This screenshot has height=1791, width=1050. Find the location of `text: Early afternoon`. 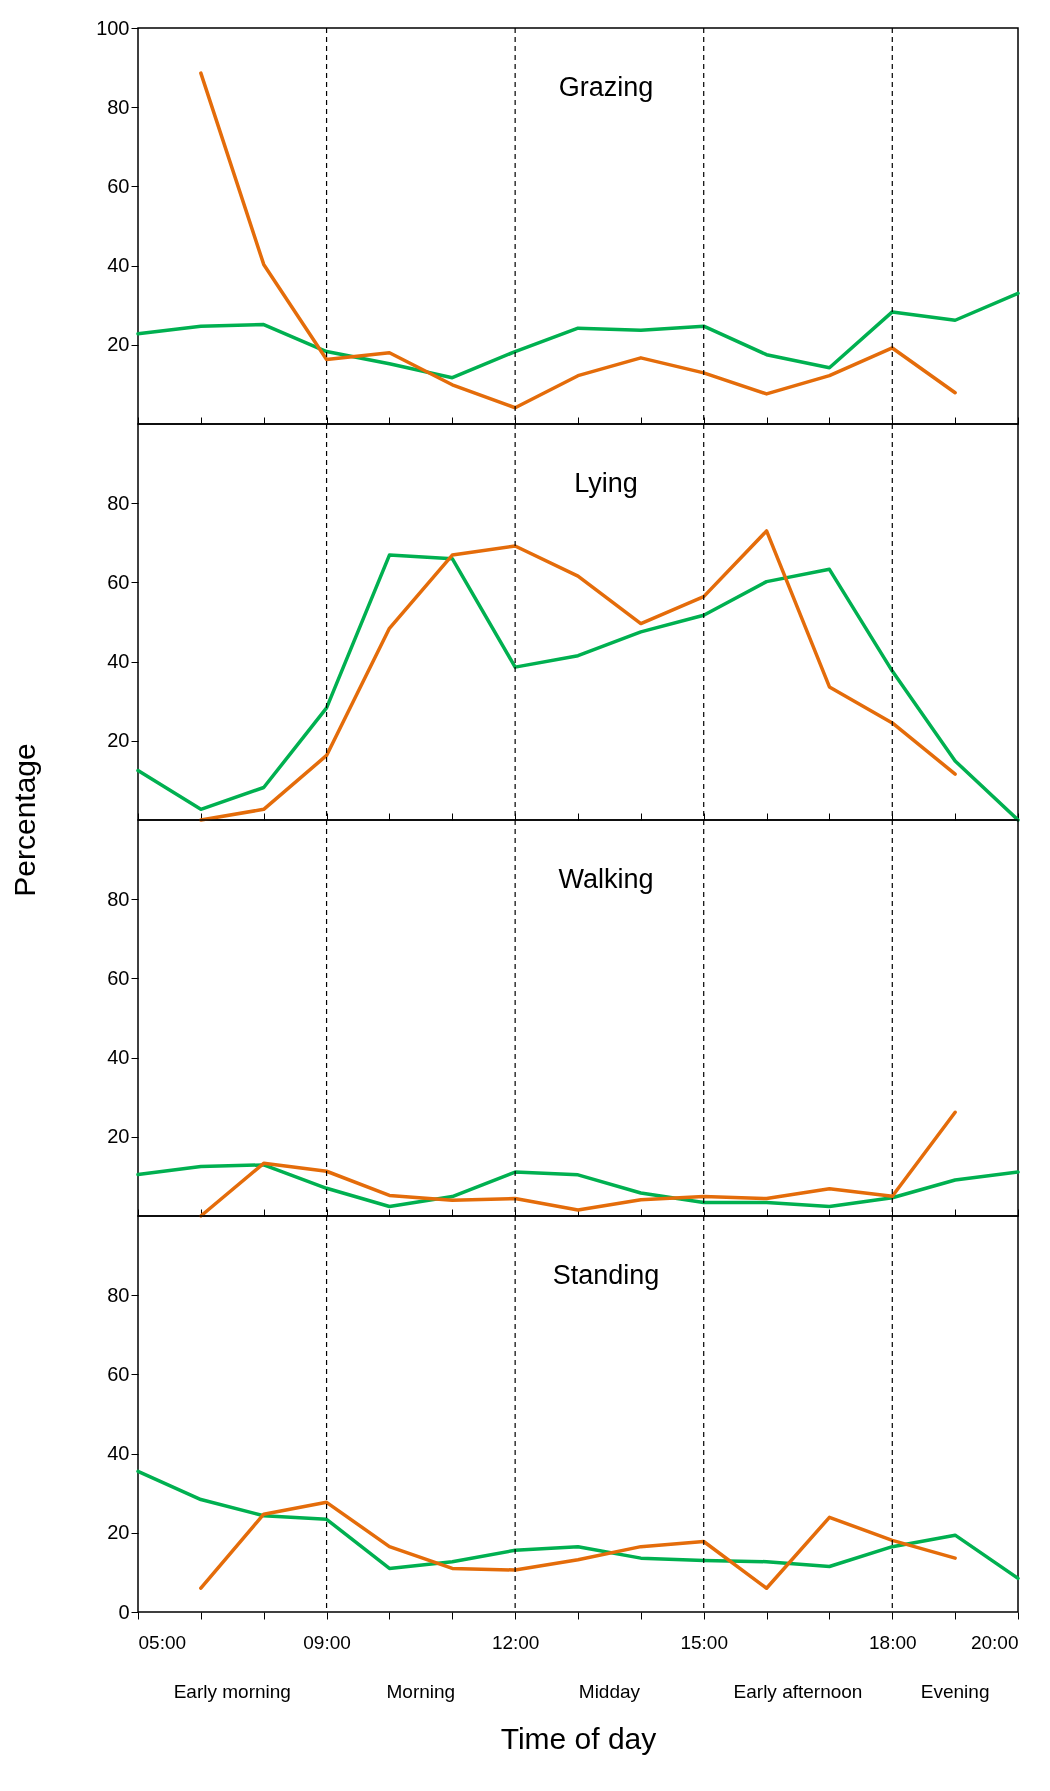

text: Early afternoon is located at coordinates (798, 1691).